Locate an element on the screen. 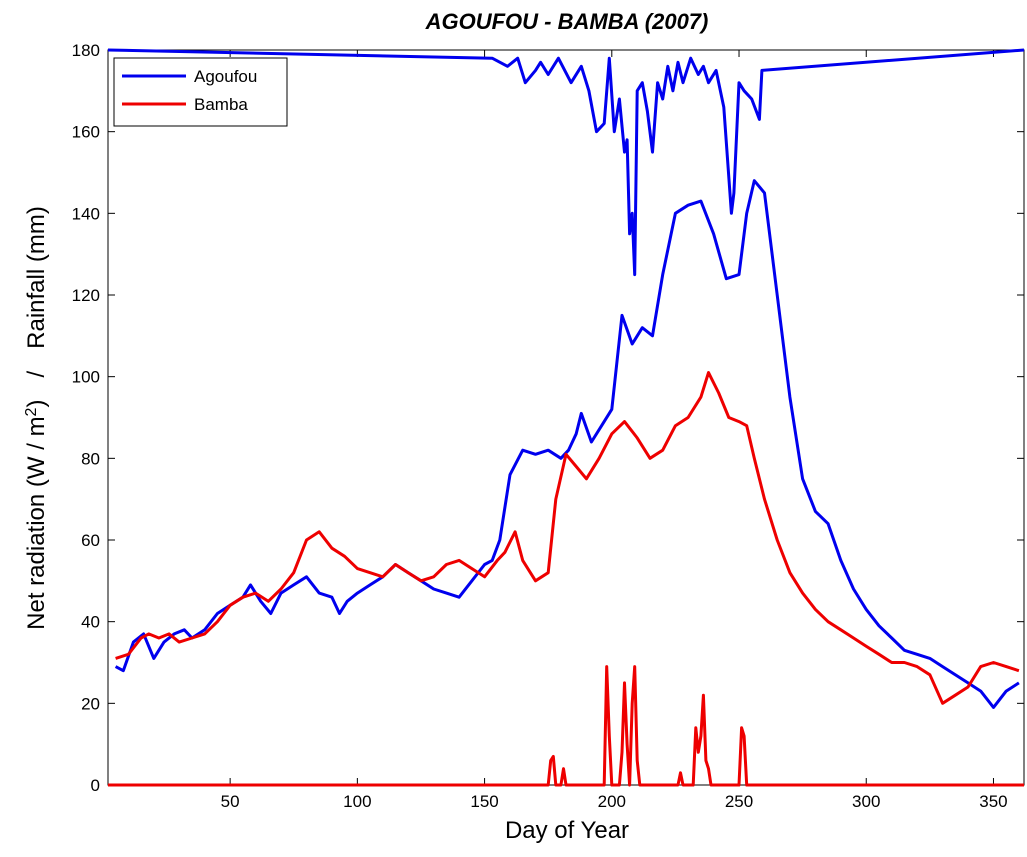 This screenshot has width=1027, height=857. y-tick-label: 120 is located at coordinates (86, 295).